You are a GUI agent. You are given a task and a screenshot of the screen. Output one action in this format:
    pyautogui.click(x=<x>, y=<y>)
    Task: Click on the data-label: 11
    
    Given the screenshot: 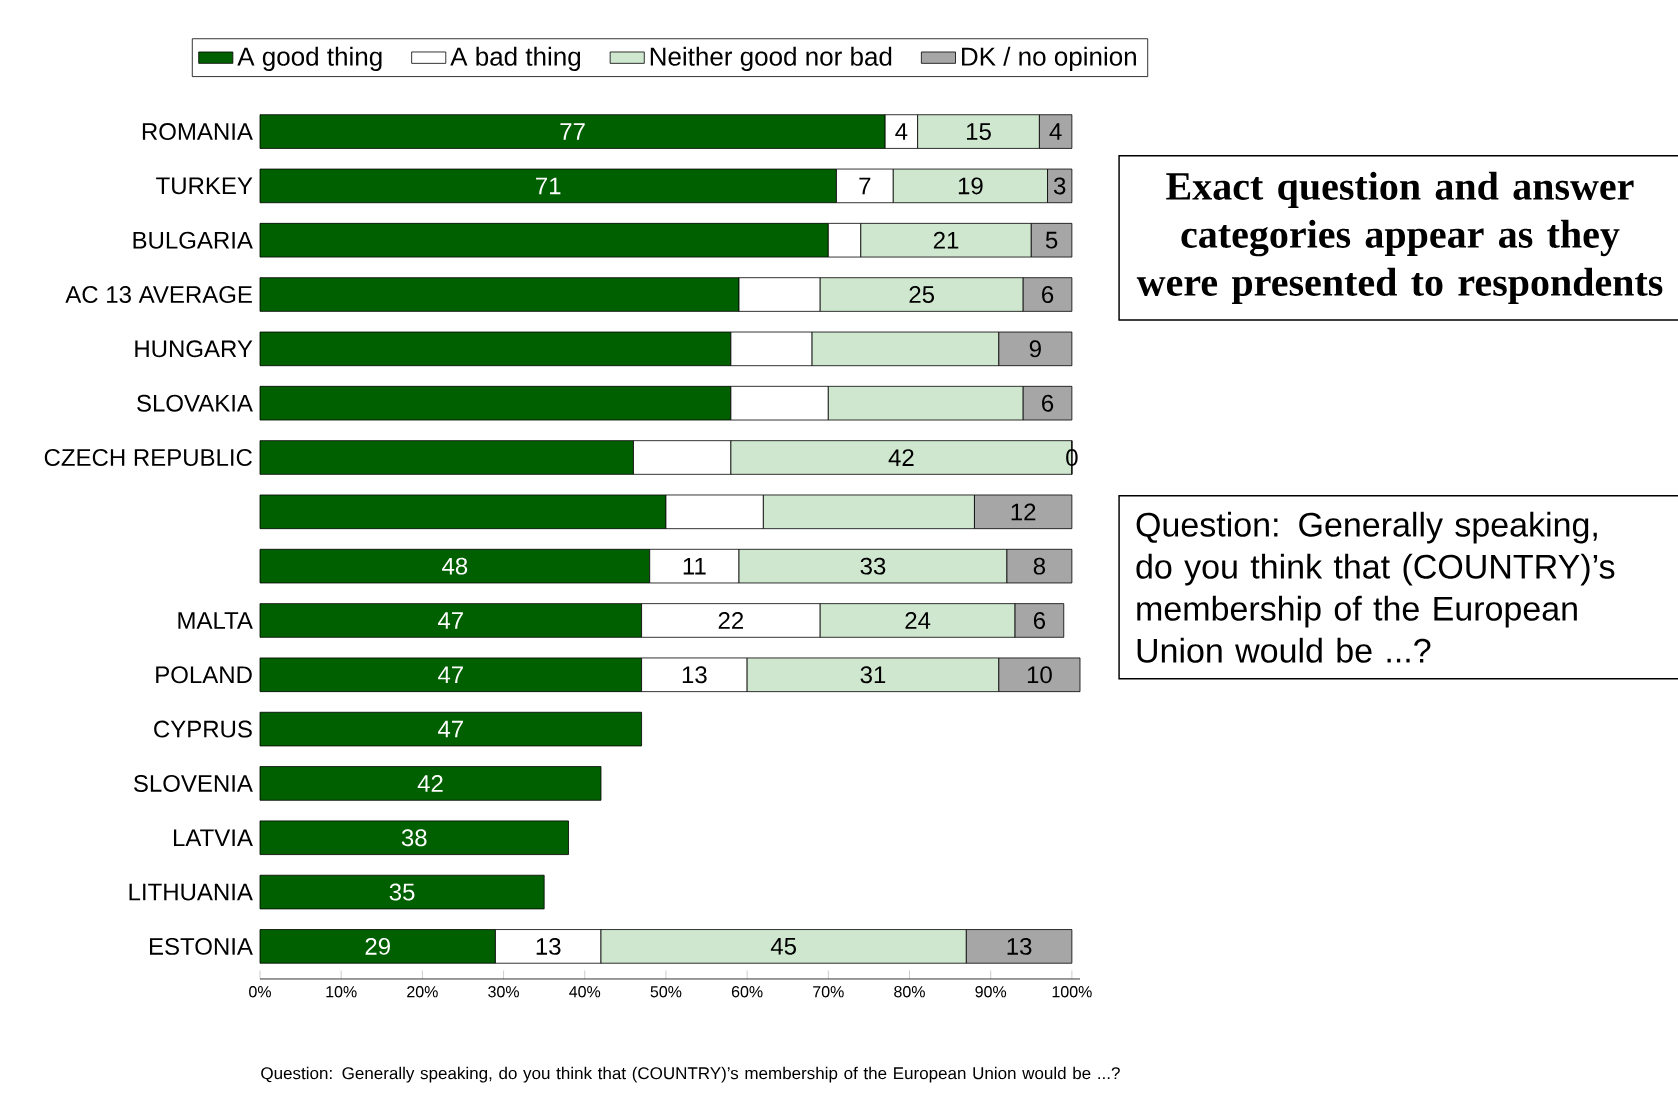 What is the action you would take?
    pyautogui.click(x=694, y=566)
    